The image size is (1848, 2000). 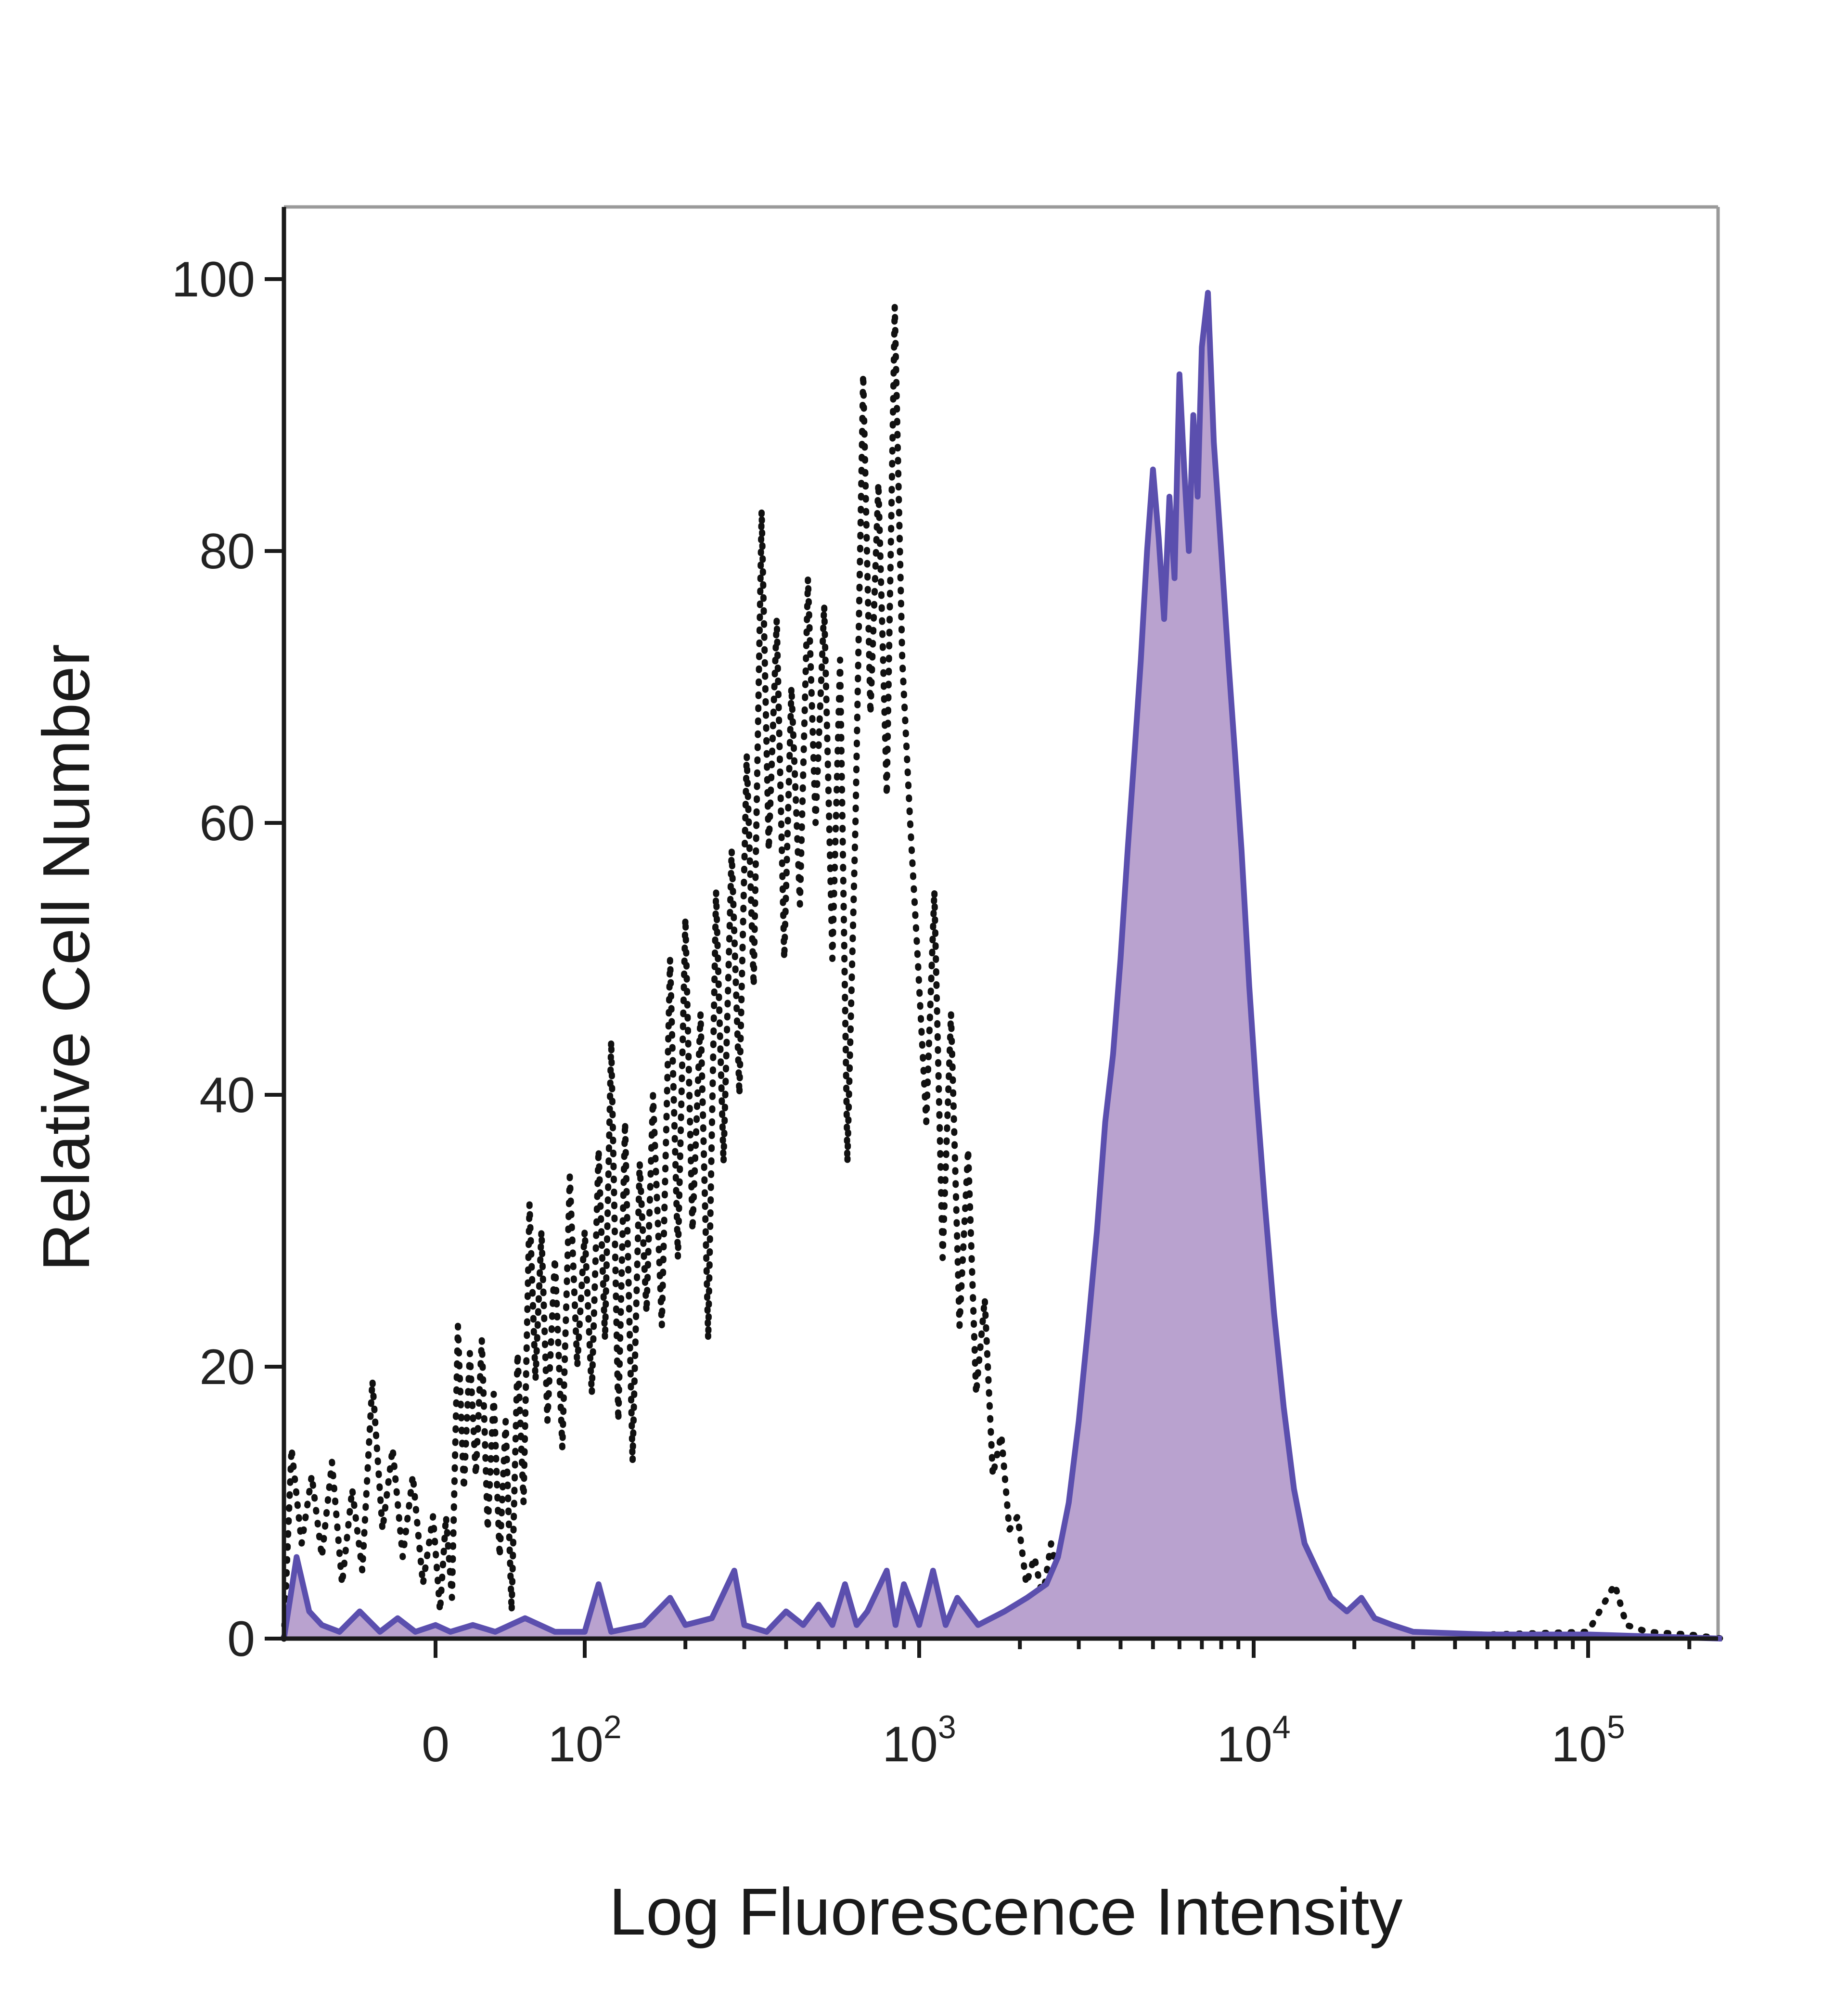 I want to click on x-tick-label: 0, so click(x=435, y=1744).